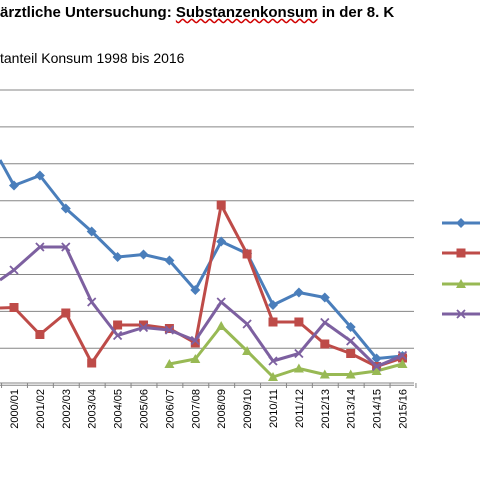 This screenshot has height=480, width=480. I want to click on x-tick-label: 2009/10, so click(248, 409).